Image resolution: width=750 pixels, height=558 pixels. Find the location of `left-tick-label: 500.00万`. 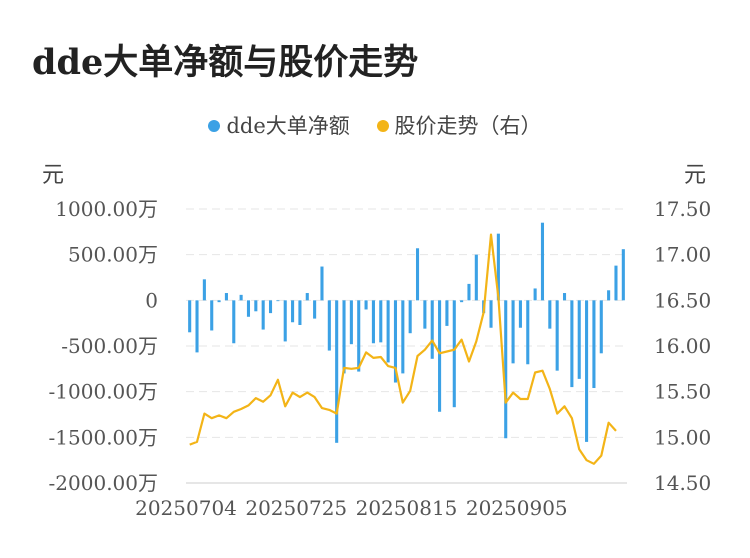

left-tick-label: 500.00万 is located at coordinates (113, 255).